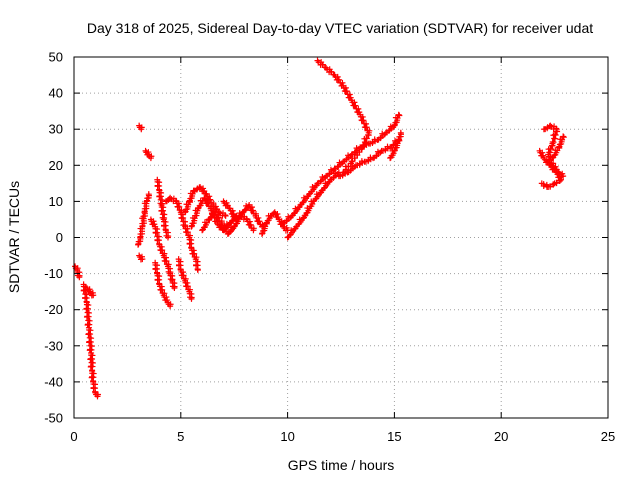  I want to click on x-tick-label: 5, so click(180, 436).